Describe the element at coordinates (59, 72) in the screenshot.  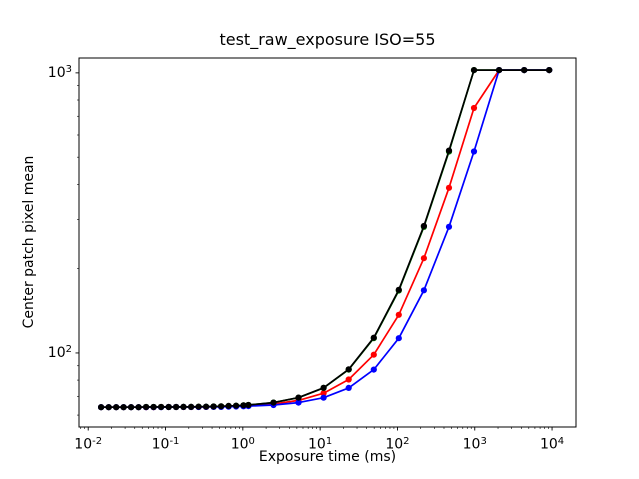
I see `y-tick-label: 103` at that location.